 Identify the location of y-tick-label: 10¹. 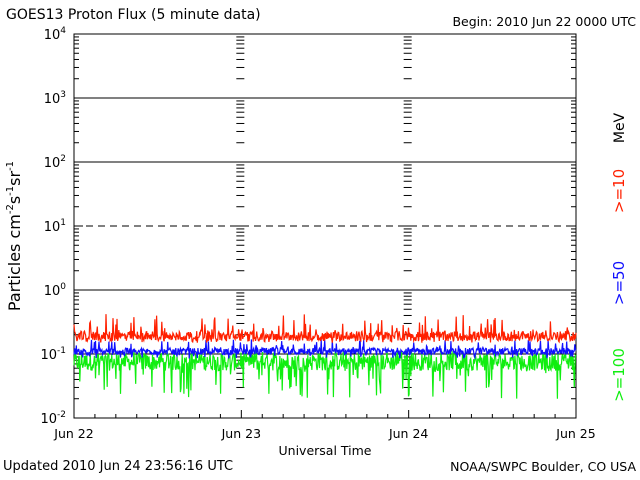
(55, 226).